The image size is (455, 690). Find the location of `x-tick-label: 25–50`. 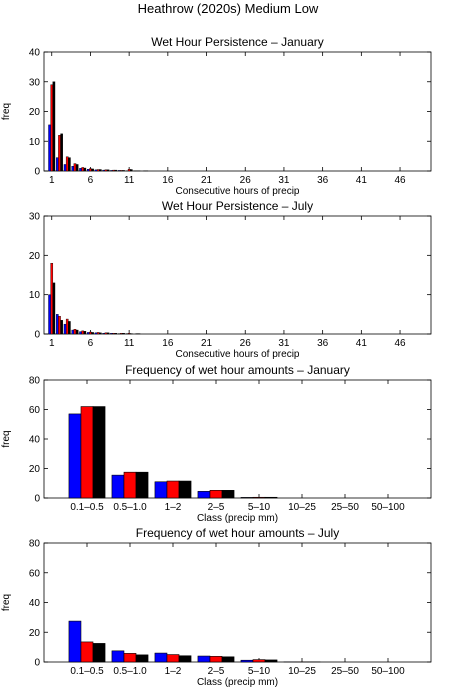

x-tick-label: 25–50 is located at coordinates (345, 507).